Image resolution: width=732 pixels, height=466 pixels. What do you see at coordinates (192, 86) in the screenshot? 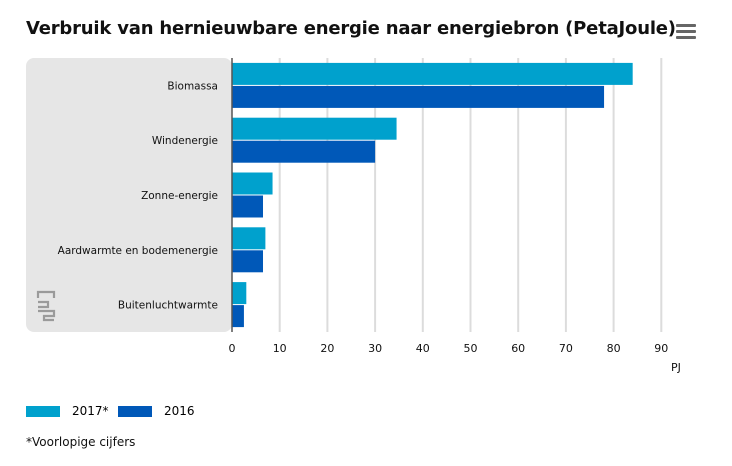
I see `category-label-0: Biomassa` at bounding box center [192, 86].